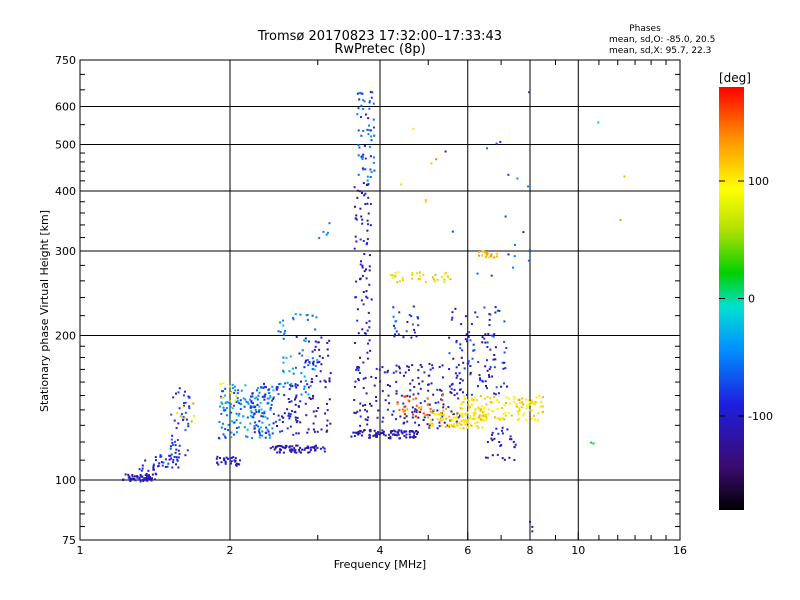 This screenshot has height=600, width=800. What do you see at coordinates (530, 550) in the screenshot?
I see `x-tick-label: 8` at bounding box center [530, 550].